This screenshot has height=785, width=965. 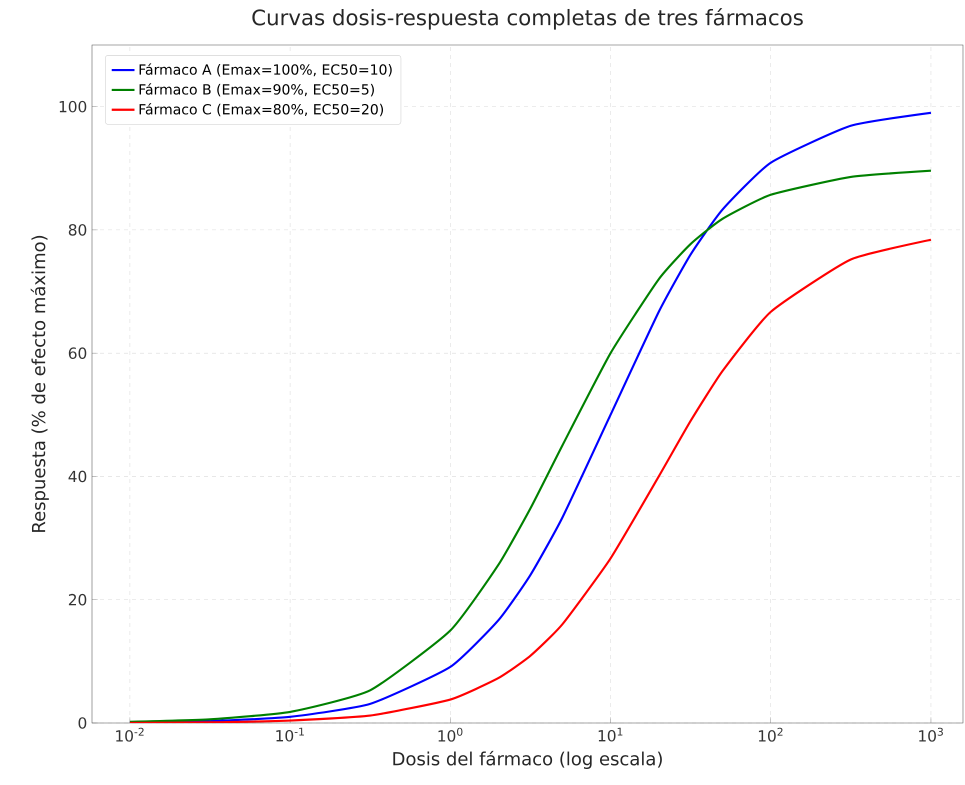 I want to click on x-tick-label: 10$^{0}$, so click(x=450, y=735).